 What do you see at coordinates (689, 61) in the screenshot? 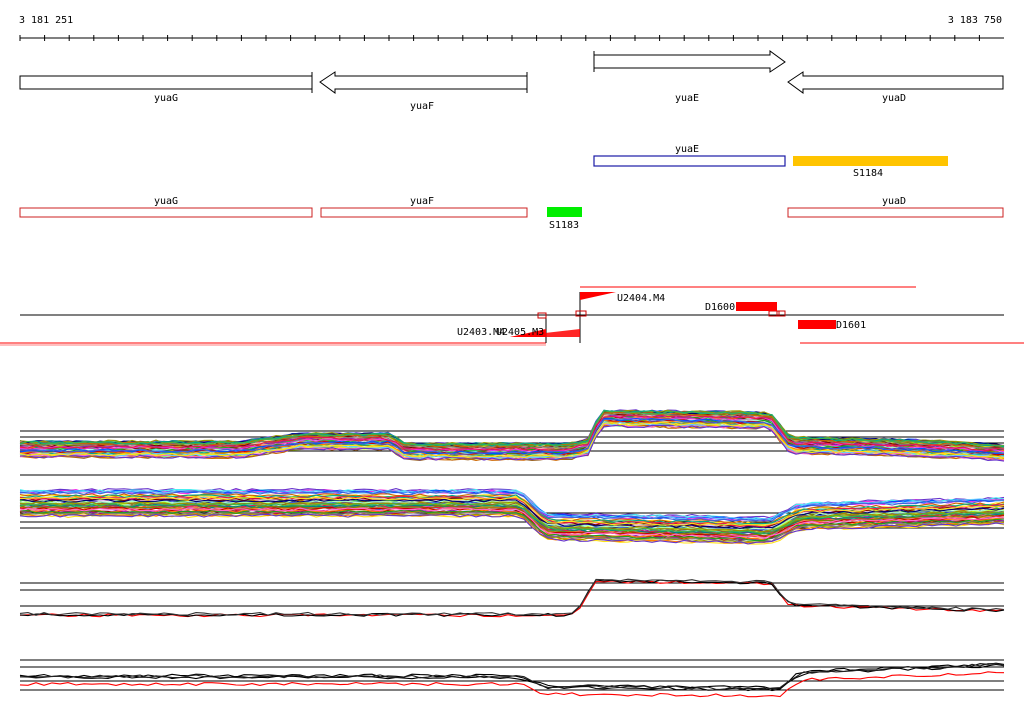
I see `gene-arrow-yuaE` at bounding box center [689, 61].